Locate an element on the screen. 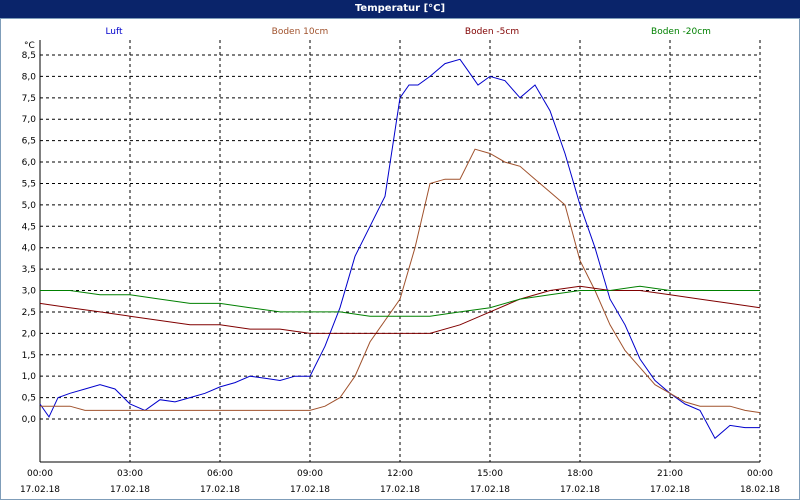 The height and width of the screenshot is (500, 800). y-tick-label: 1,5 is located at coordinates (29, 356).